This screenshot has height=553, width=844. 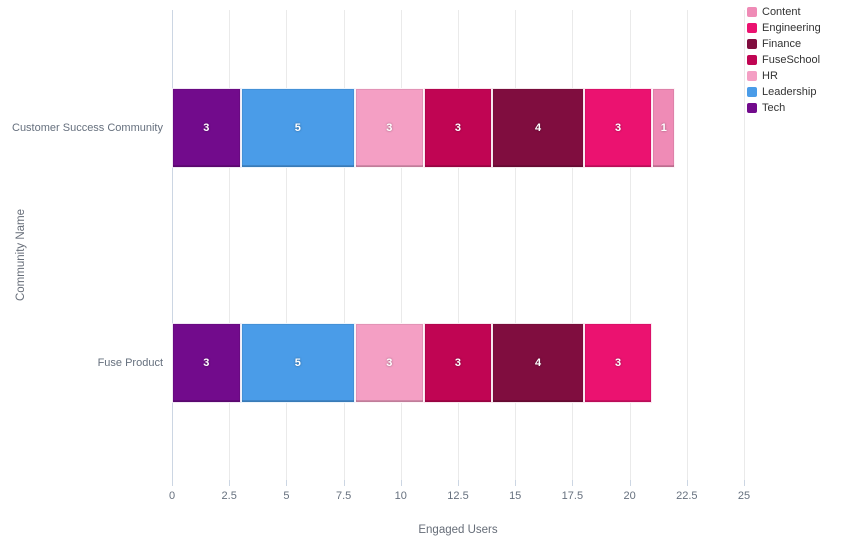 What do you see at coordinates (87, 127) in the screenshot?
I see `category-label: Customer Success Community` at bounding box center [87, 127].